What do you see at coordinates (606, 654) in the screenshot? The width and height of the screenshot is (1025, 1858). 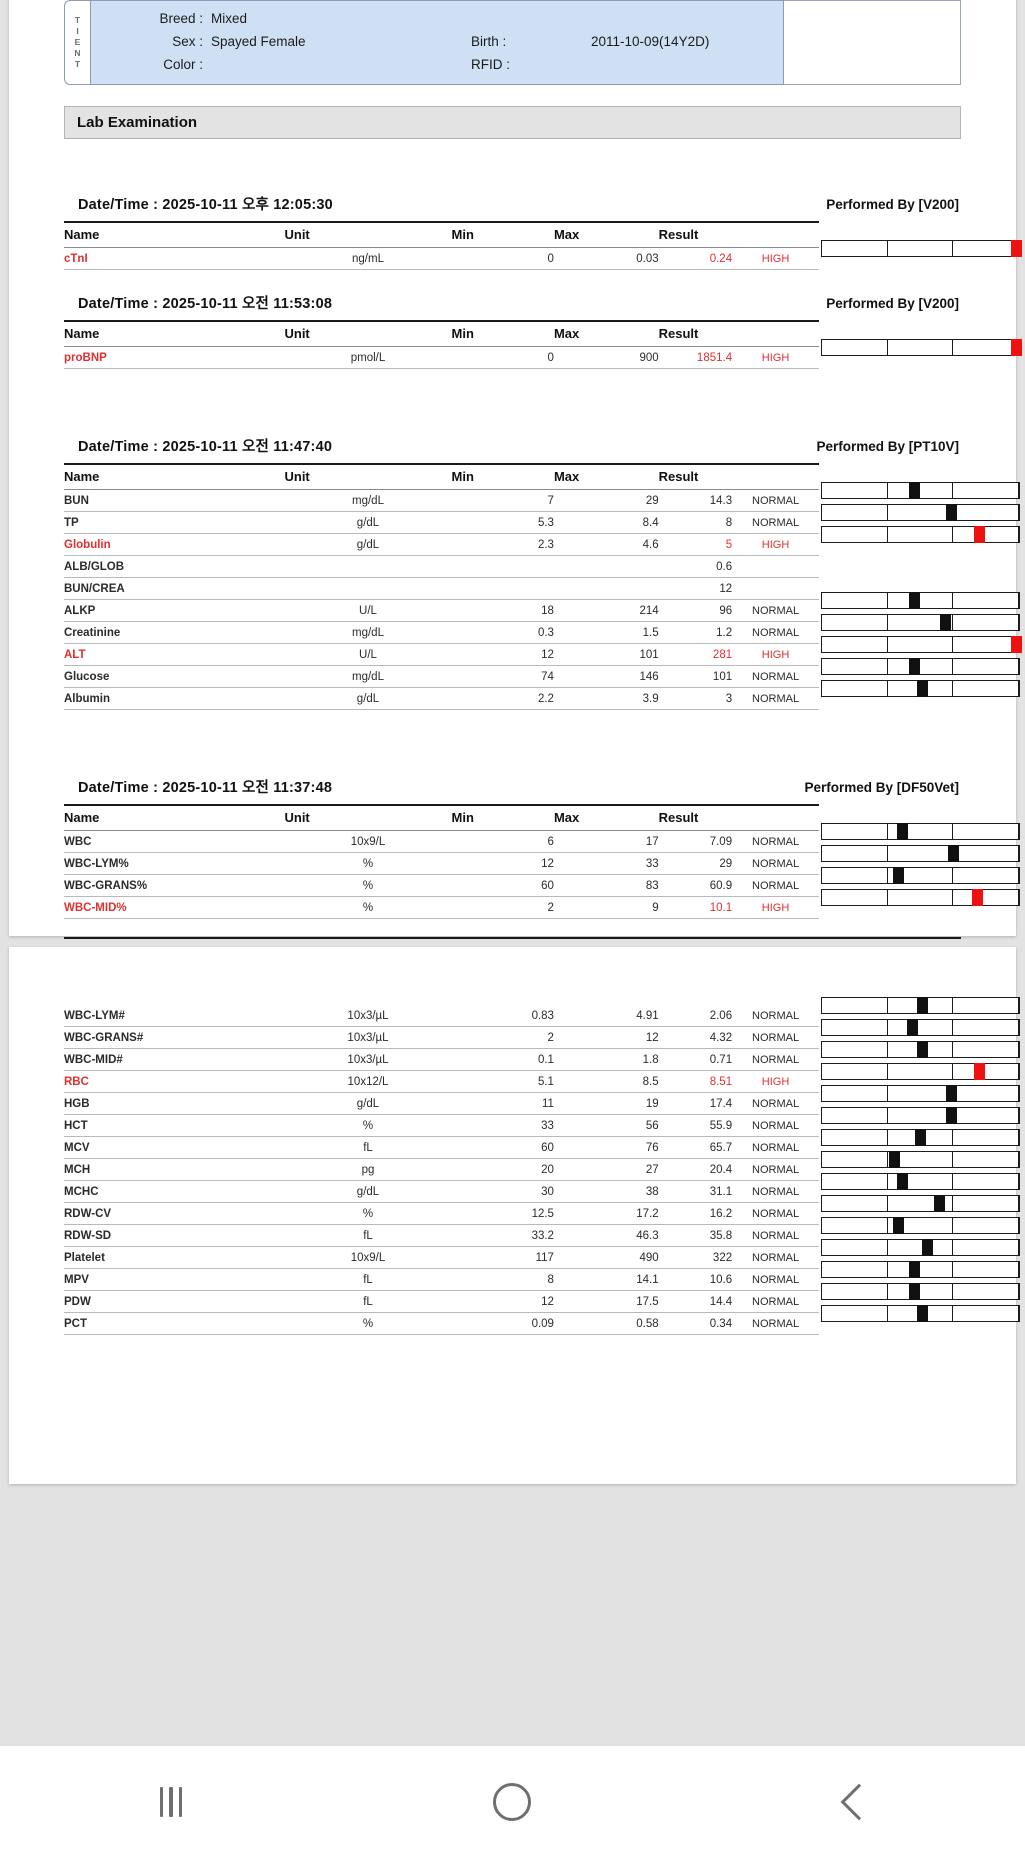 I see `test-max: 101` at bounding box center [606, 654].